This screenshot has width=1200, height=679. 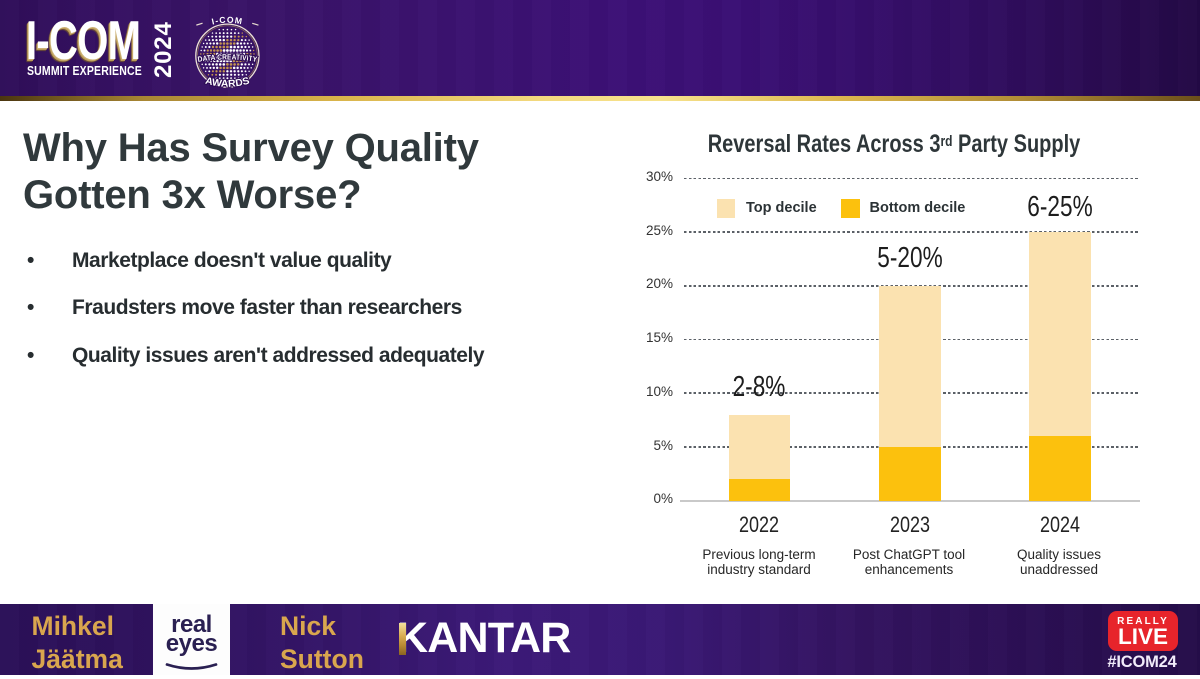 What do you see at coordinates (227, 21) in the screenshot?
I see `svg-text: I-COM` at bounding box center [227, 21].